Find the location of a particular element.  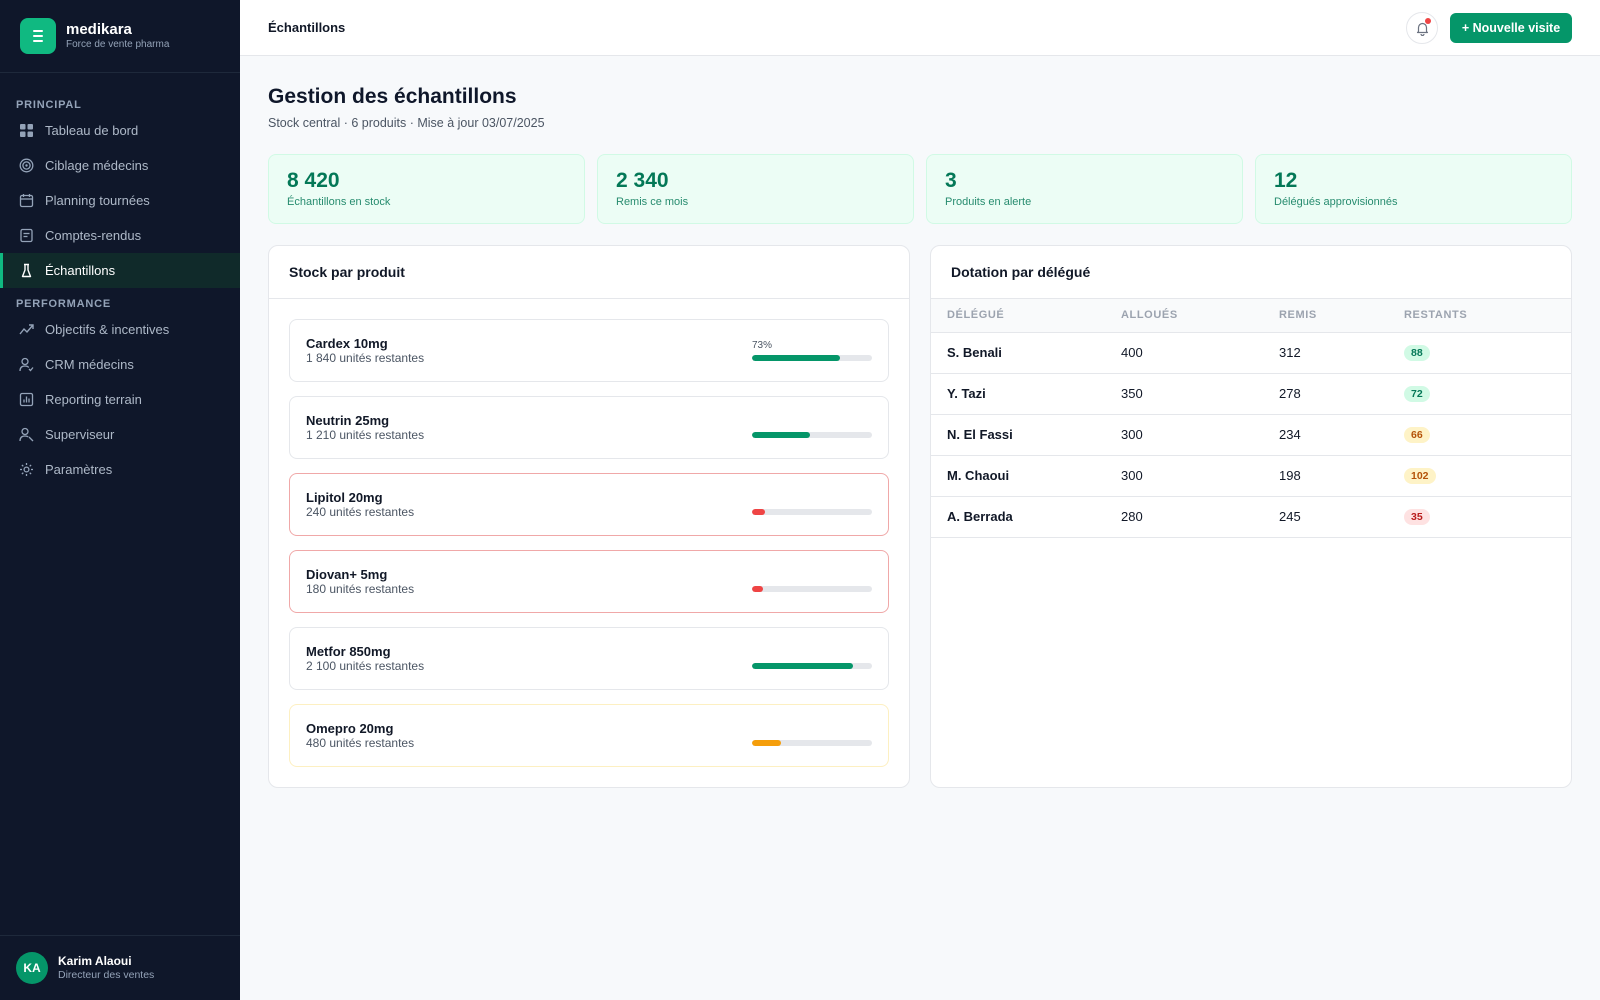

sidebar-item-echantillons: Échantillons is located at coordinates (120, 270).